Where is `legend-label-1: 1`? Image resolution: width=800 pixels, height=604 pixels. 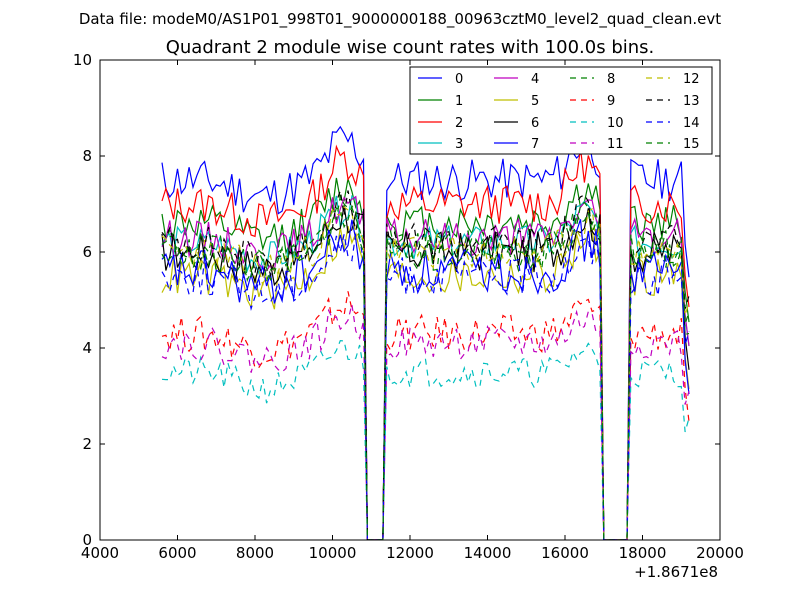 legend-label-1: 1 is located at coordinates (459, 101).